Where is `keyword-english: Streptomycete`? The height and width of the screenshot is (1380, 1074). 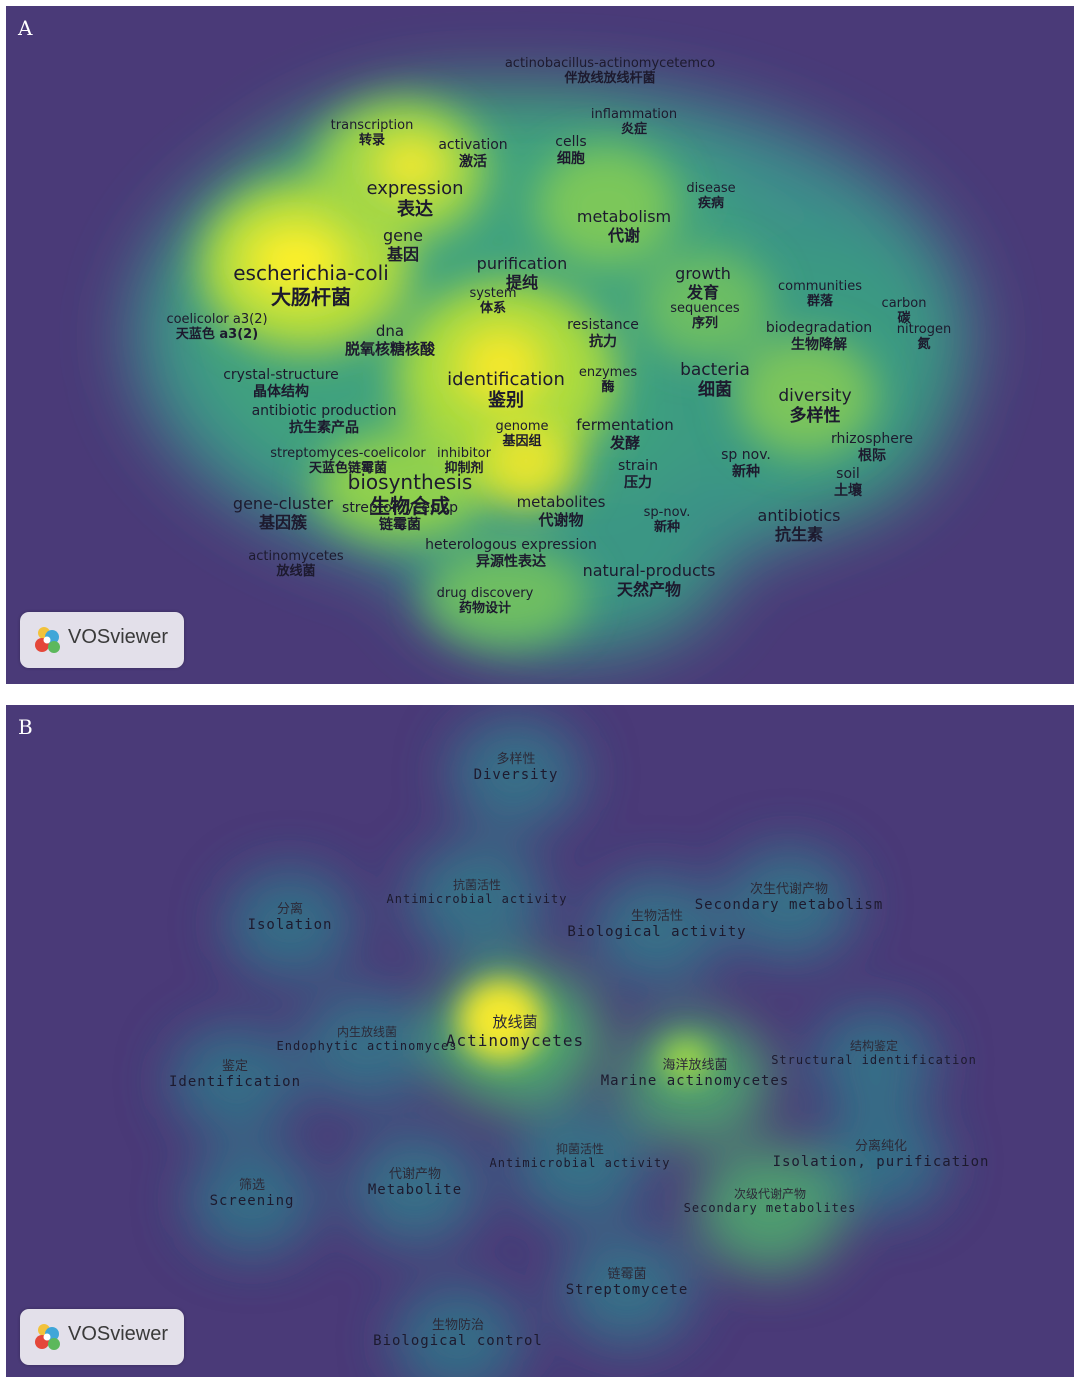 keyword-english: Streptomycete is located at coordinates (627, 1290).